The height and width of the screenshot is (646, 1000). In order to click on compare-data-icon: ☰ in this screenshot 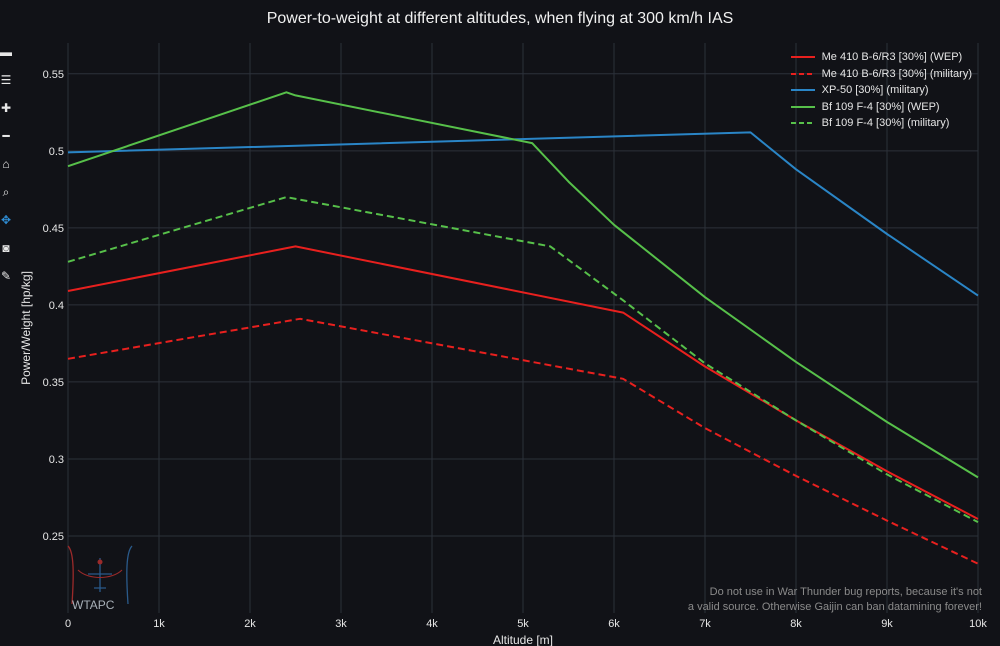, I will do `click(6, 80)`.